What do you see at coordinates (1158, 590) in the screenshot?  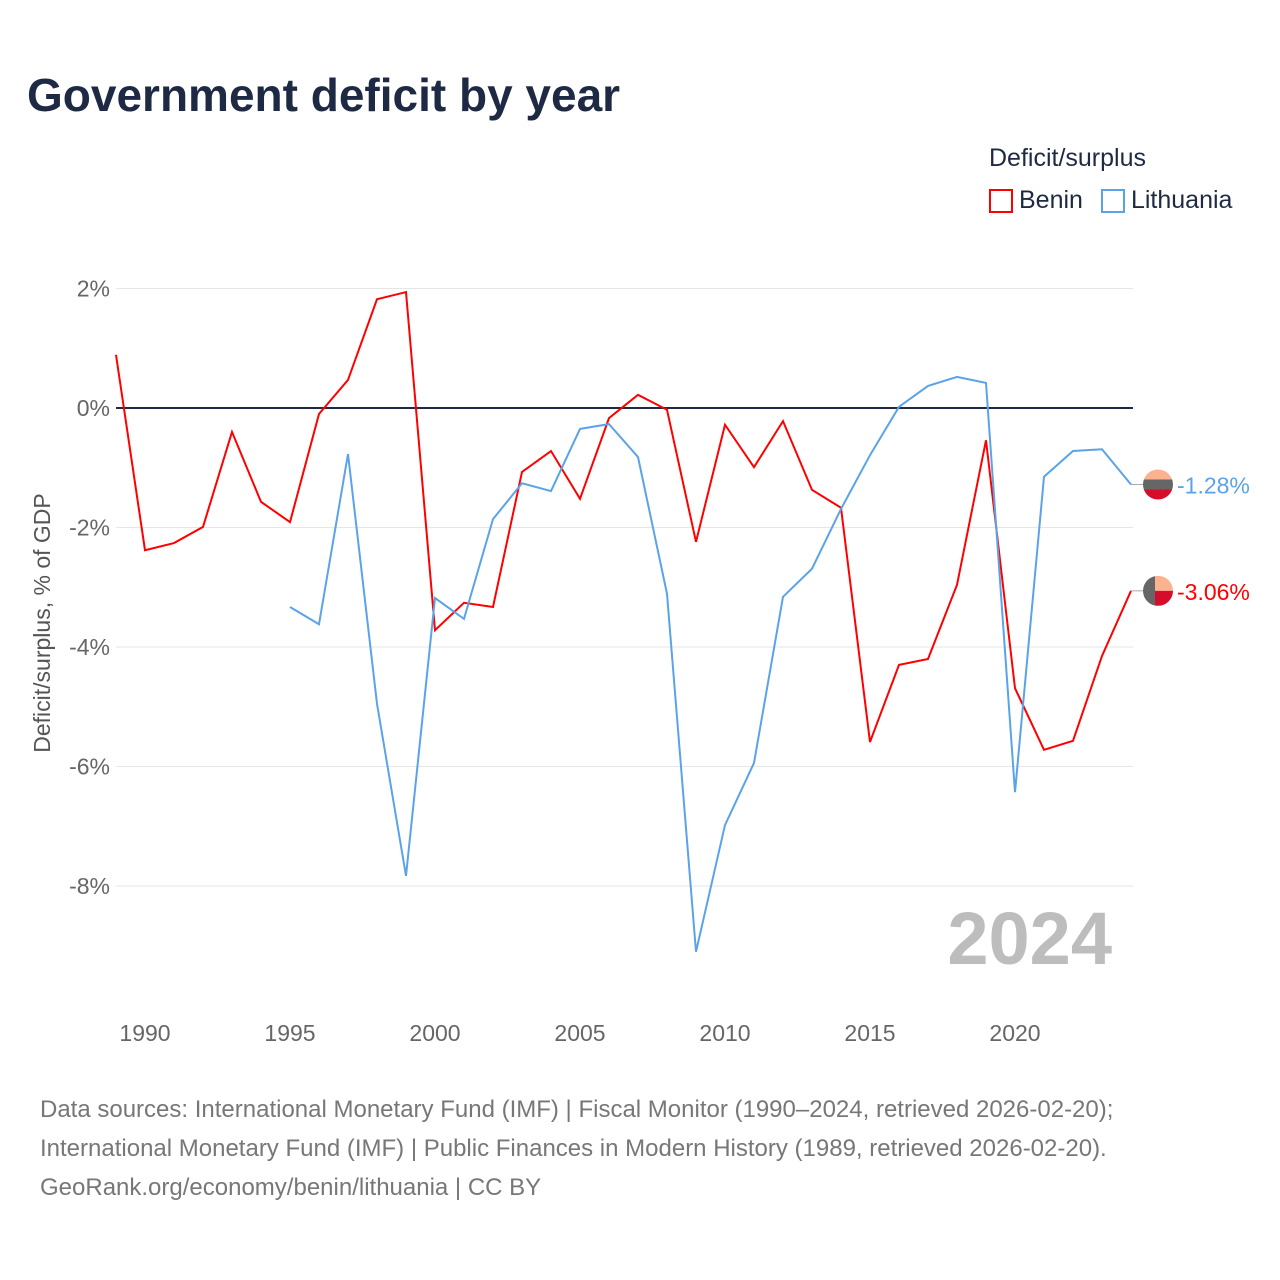 I see `flag-icon-benin` at bounding box center [1158, 590].